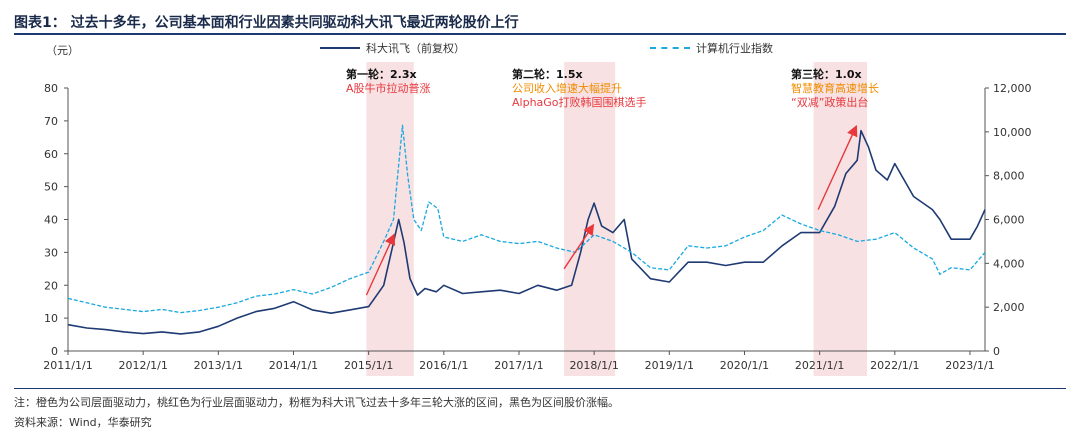 This screenshot has height=438, width=1080. I want to click on chart-title: 图表1： 过去十多年，公司基本面和行业因素共同驱动科大讯飞最近两轮股价上行, so click(266, 23).